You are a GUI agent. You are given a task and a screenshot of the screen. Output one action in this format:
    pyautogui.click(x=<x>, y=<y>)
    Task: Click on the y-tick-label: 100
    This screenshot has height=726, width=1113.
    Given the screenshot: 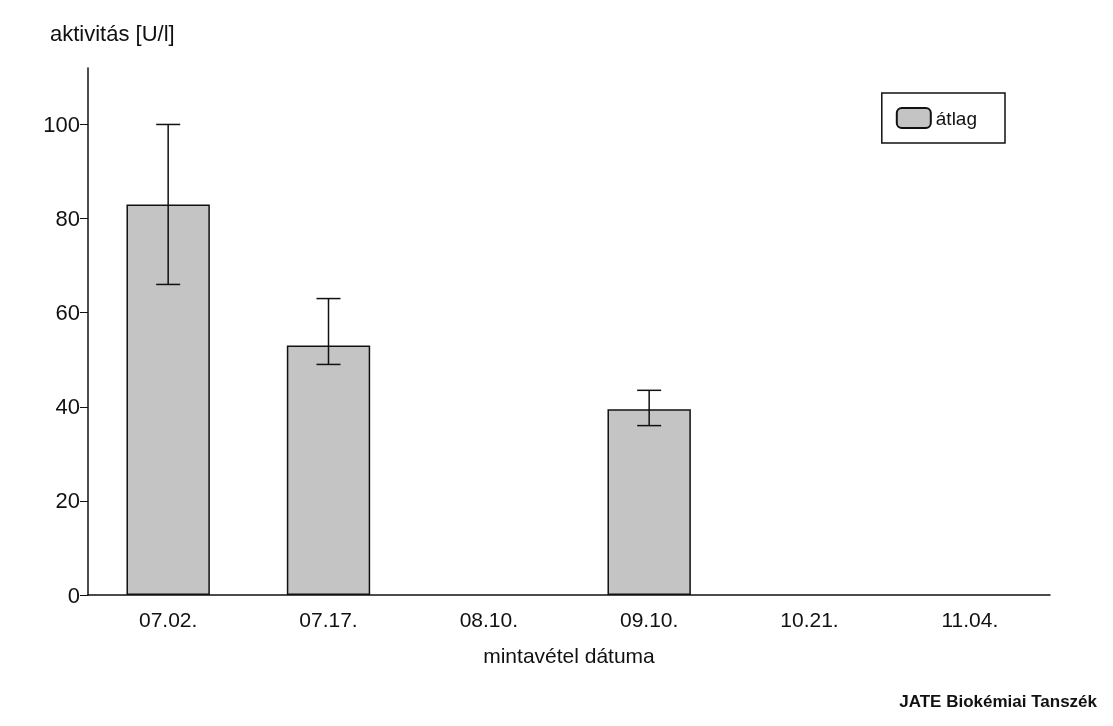 What is the action you would take?
    pyautogui.click(x=61, y=124)
    